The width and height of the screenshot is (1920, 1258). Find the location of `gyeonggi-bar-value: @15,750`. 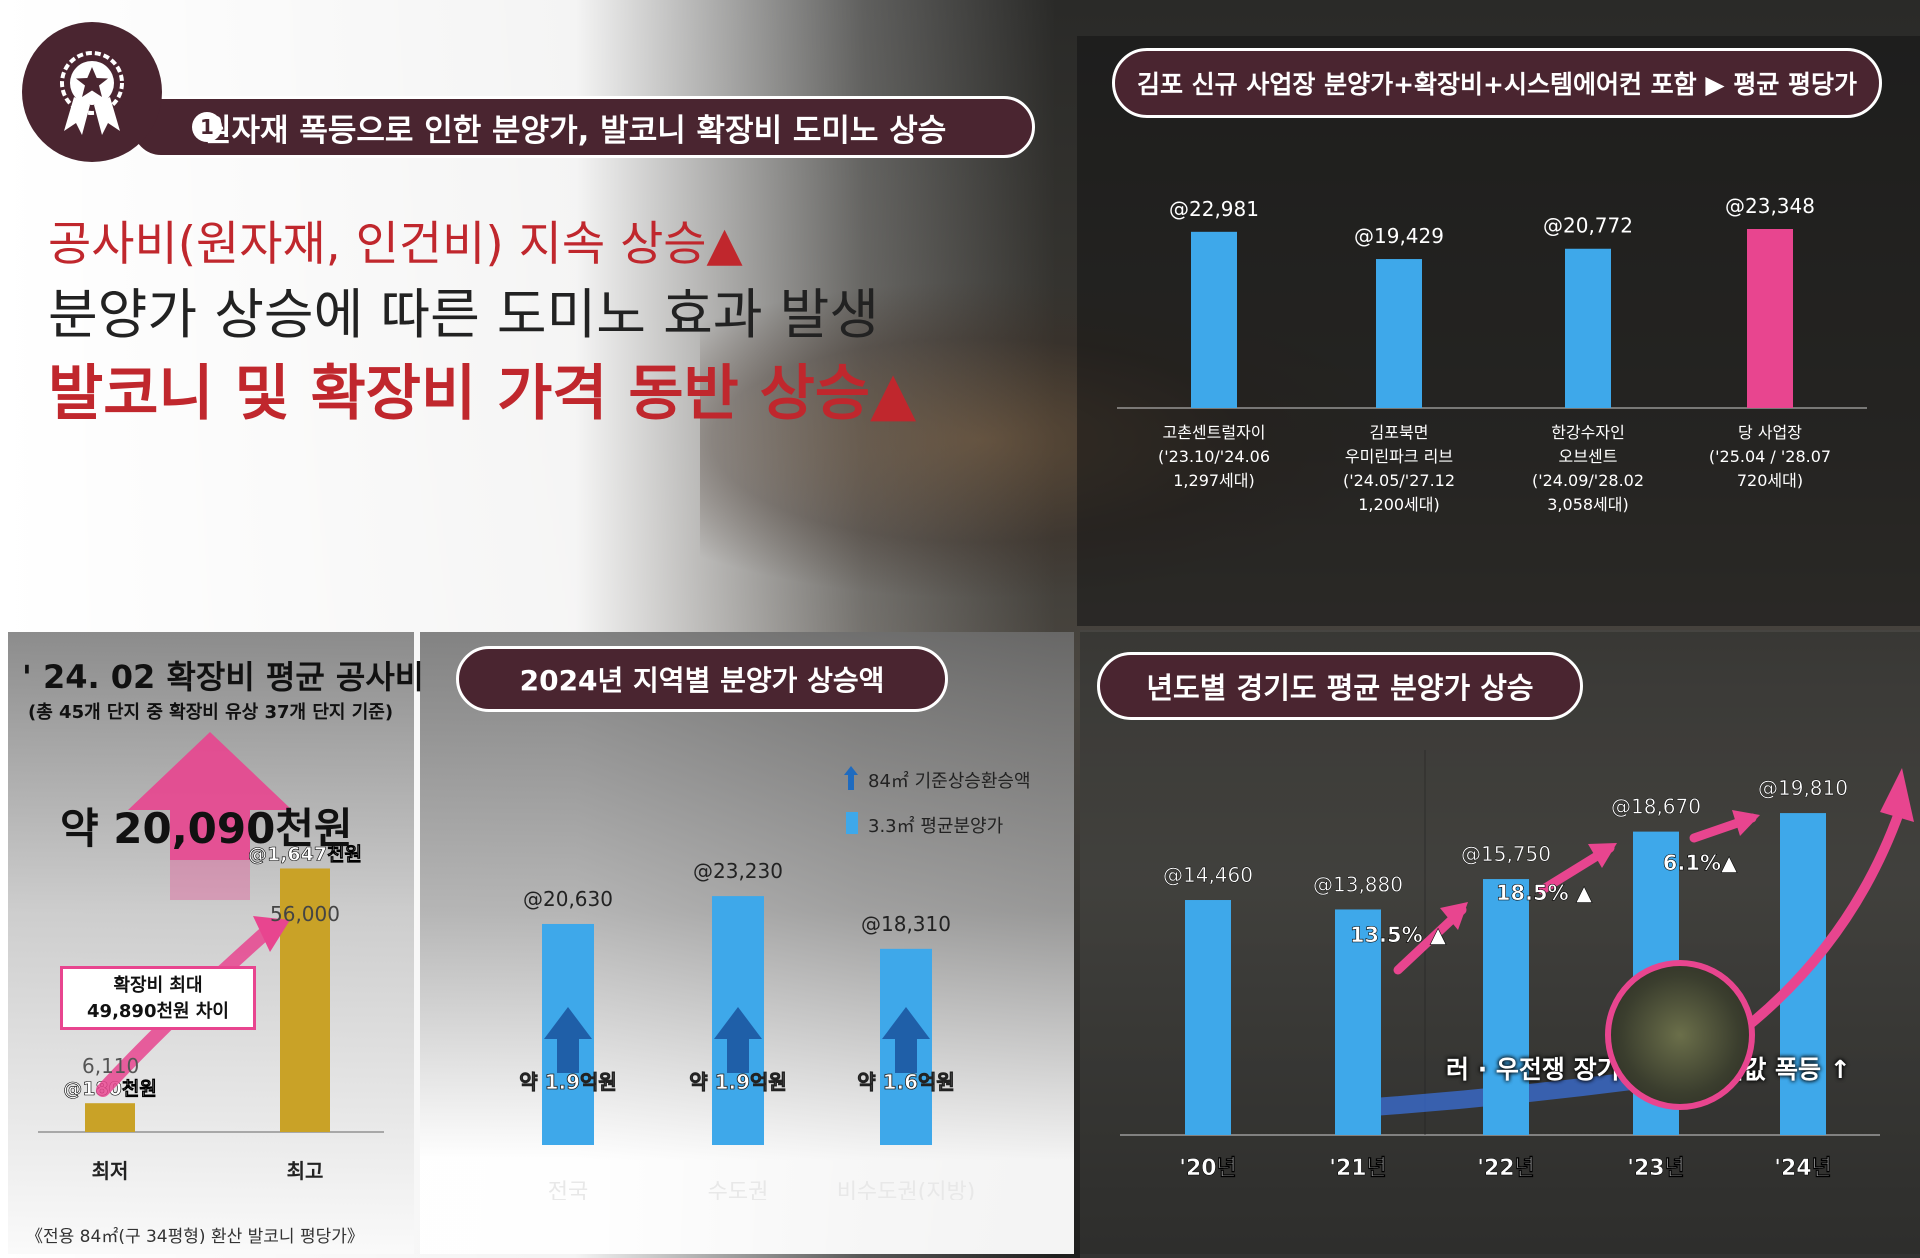

gyeonggi-bar-value: @15,750 is located at coordinates (1506, 854).